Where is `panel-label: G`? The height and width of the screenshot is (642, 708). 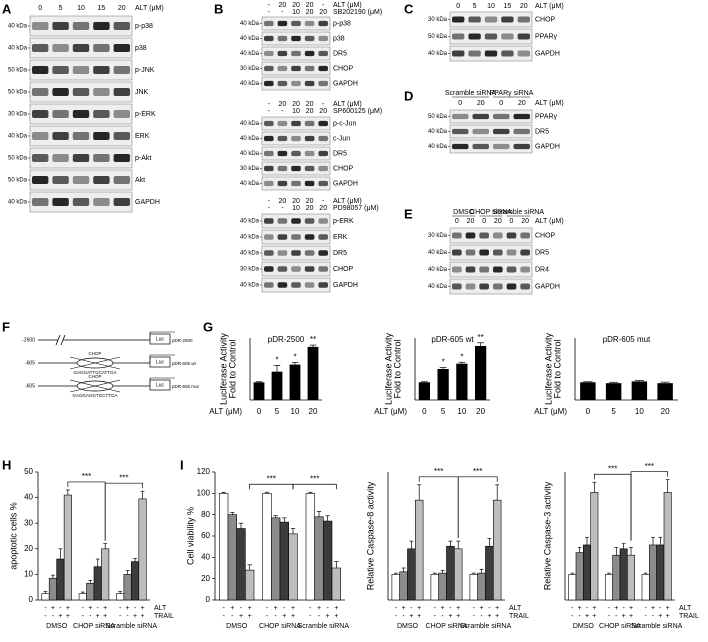
panel-label: G is located at coordinates (208, 326).